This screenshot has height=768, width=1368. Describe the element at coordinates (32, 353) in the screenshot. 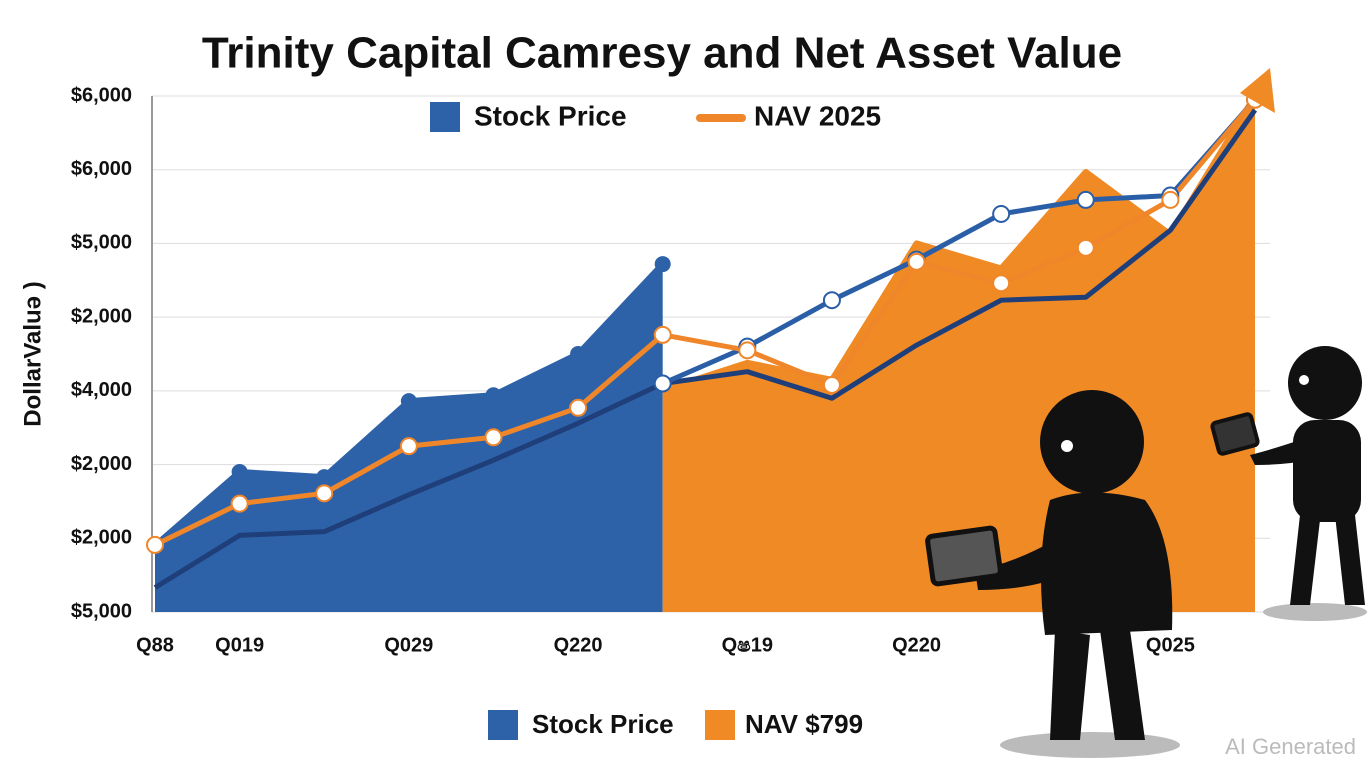

I see `y-axis-label: DollarValuə )` at that location.